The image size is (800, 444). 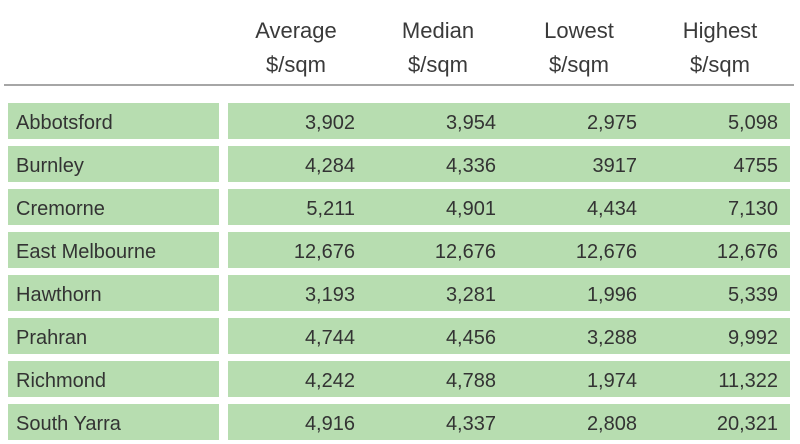 I want to click on highest-value: 20,321, so click(x=747, y=424).